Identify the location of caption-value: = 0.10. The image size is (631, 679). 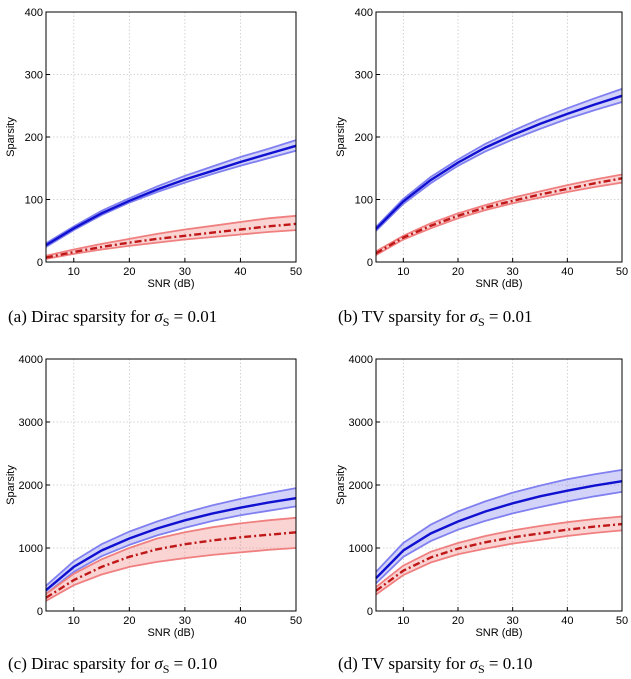
(509, 663).